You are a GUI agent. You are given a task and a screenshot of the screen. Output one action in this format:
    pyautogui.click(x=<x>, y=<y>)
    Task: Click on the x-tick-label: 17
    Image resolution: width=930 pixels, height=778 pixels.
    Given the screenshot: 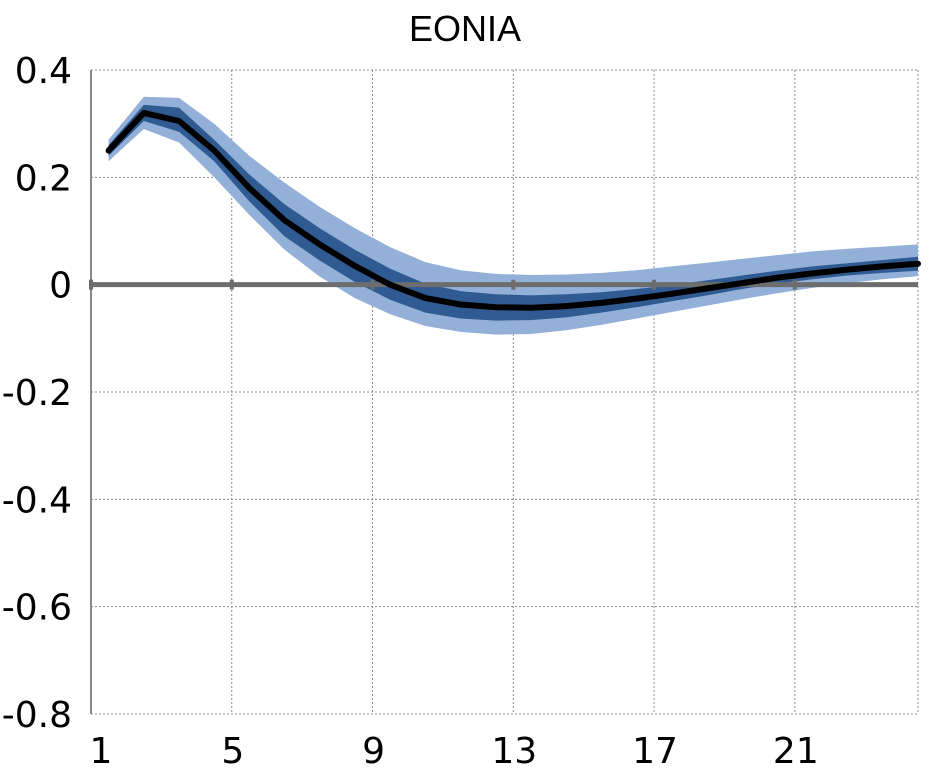 What is the action you would take?
    pyautogui.click(x=655, y=751)
    